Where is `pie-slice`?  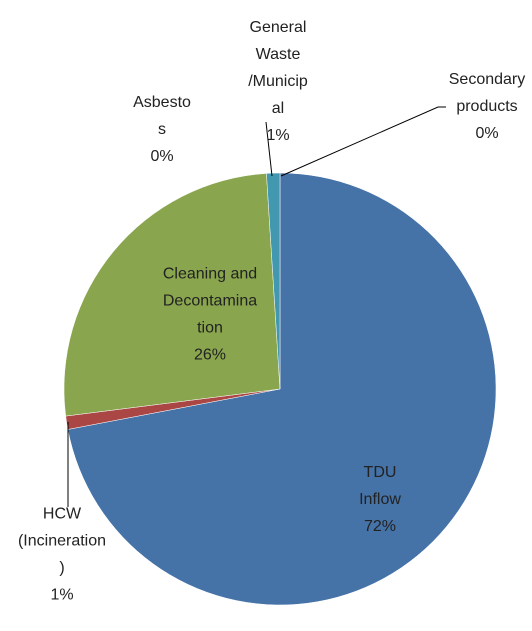
pie-slice is located at coordinates (273, 281).